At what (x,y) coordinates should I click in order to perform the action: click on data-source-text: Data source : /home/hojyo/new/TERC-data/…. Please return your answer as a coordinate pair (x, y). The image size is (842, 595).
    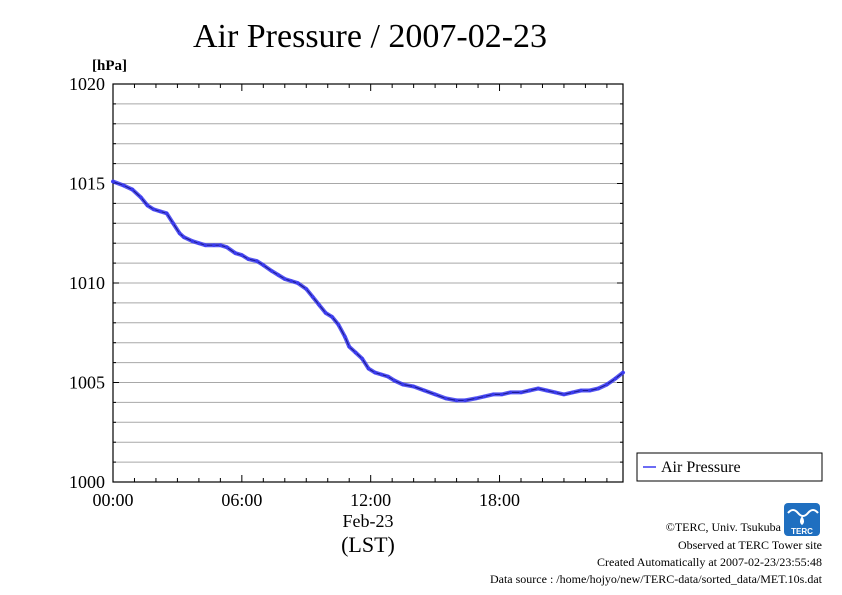
    Looking at the image, I should click on (656, 579).